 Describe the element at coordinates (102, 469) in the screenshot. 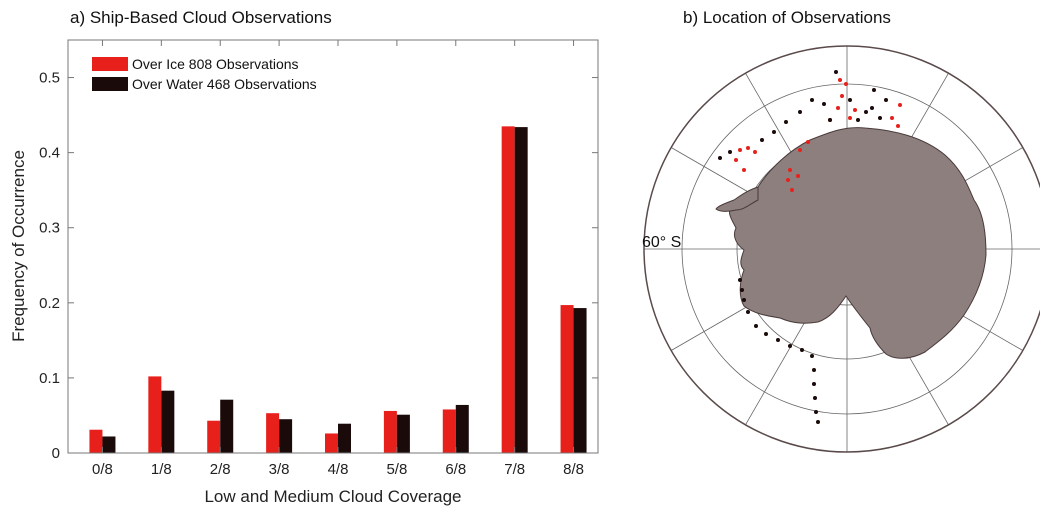

I see `x-tick-label: 0/8` at that location.